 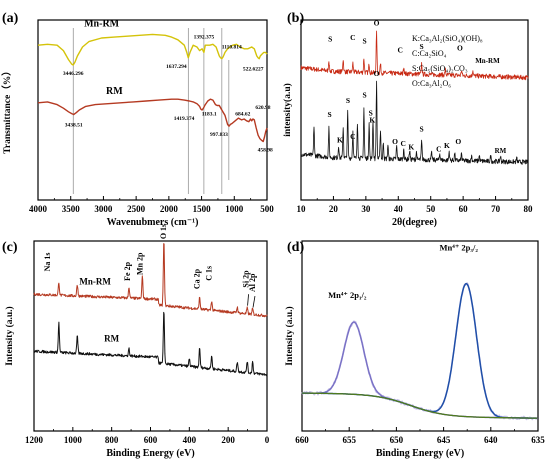 What do you see at coordinates (262, 108) in the screenshot?
I see `peak-annotation: 620.98` at bounding box center [262, 108].